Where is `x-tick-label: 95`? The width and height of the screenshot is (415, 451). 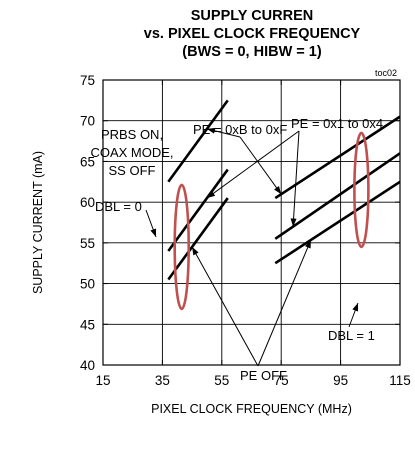 x-tick-label: 95 is located at coordinates (340, 380).